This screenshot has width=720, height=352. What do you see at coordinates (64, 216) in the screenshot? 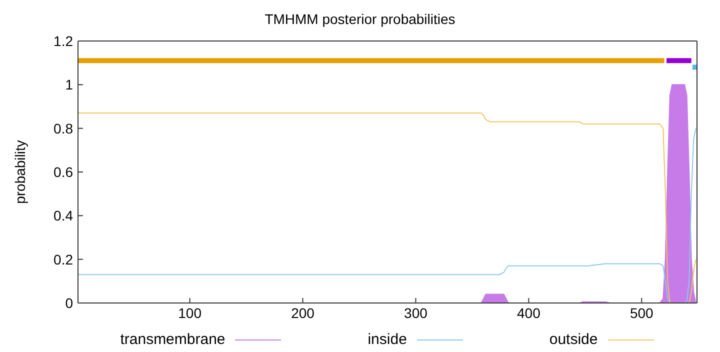
I see `y-tick-label: 0.4` at bounding box center [64, 216].